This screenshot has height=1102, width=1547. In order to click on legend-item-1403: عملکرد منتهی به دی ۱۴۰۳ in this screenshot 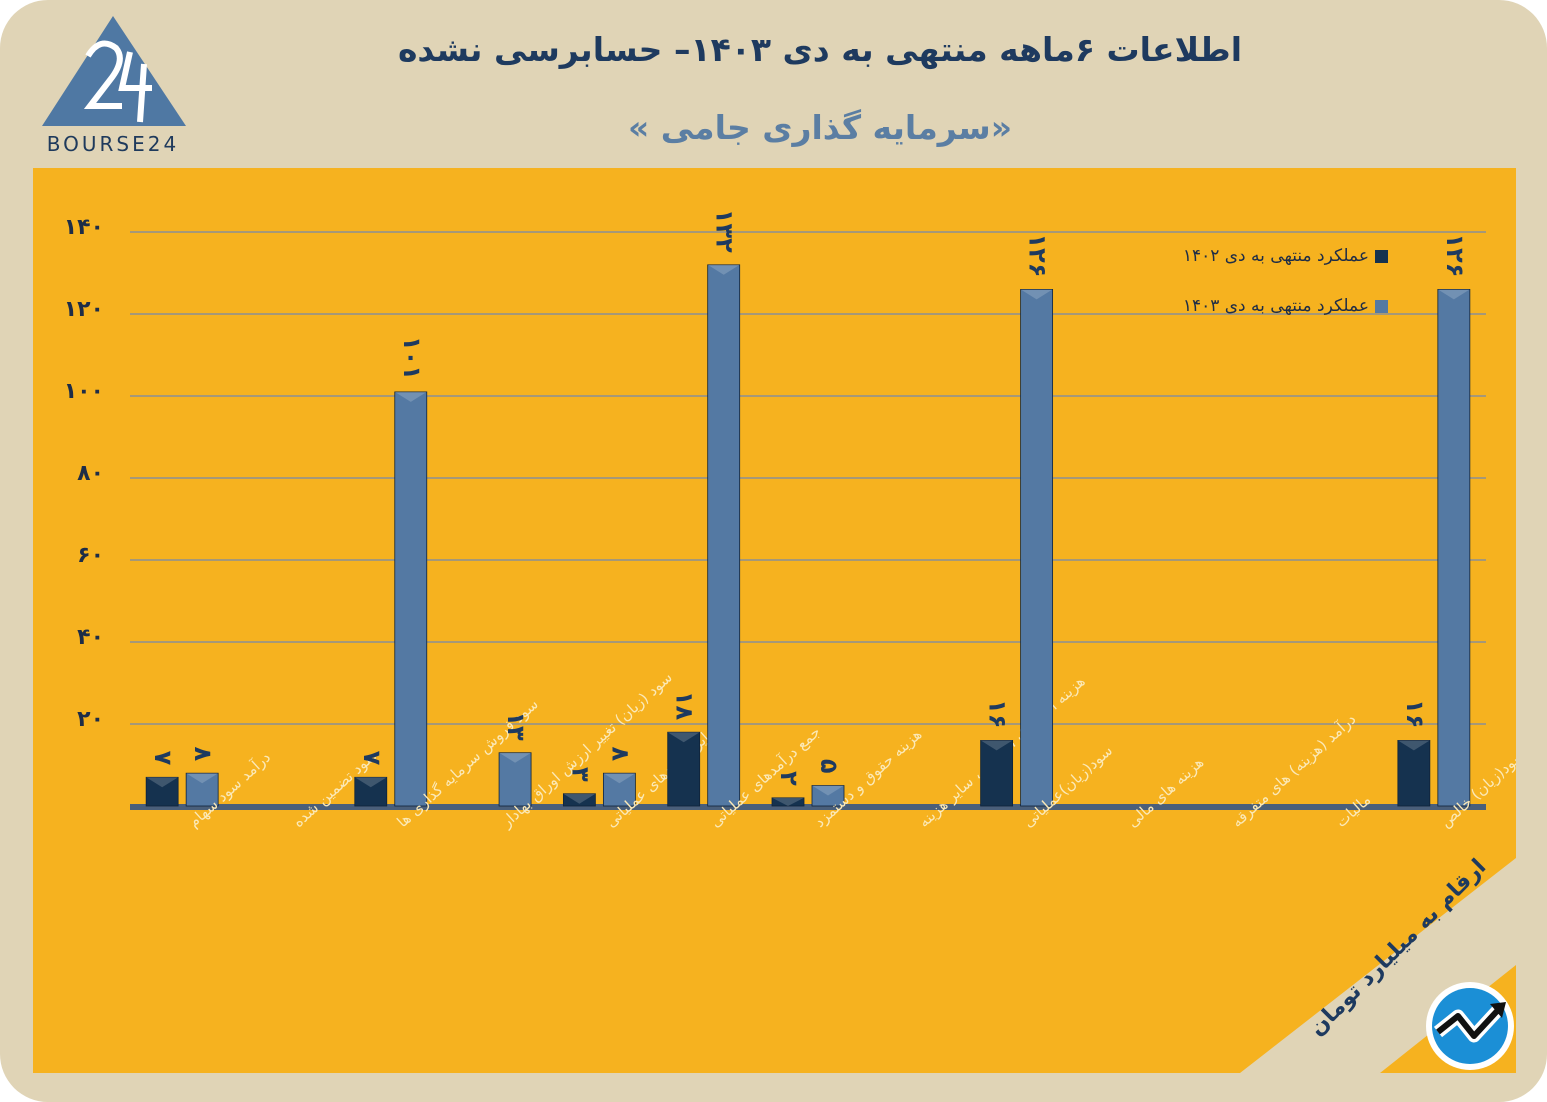, I will do `click(1285, 306)`.